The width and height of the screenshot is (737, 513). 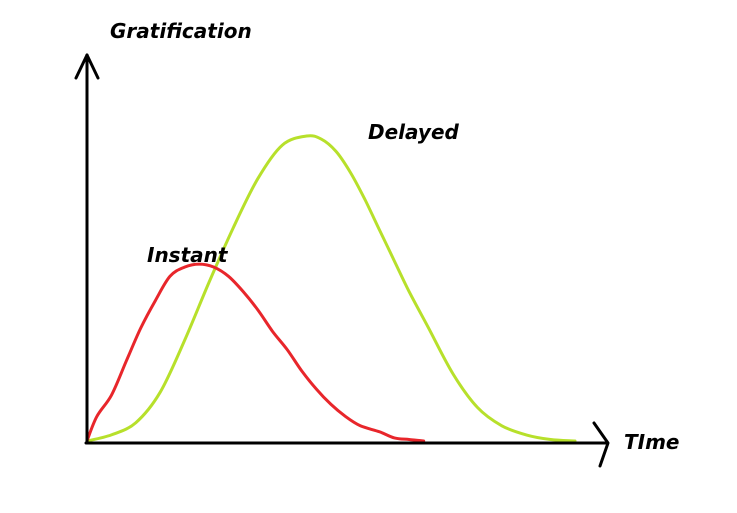 What do you see at coordinates (414, 132) in the screenshot?
I see `series-label-delayed: Delayed` at bounding box center [414, 132].